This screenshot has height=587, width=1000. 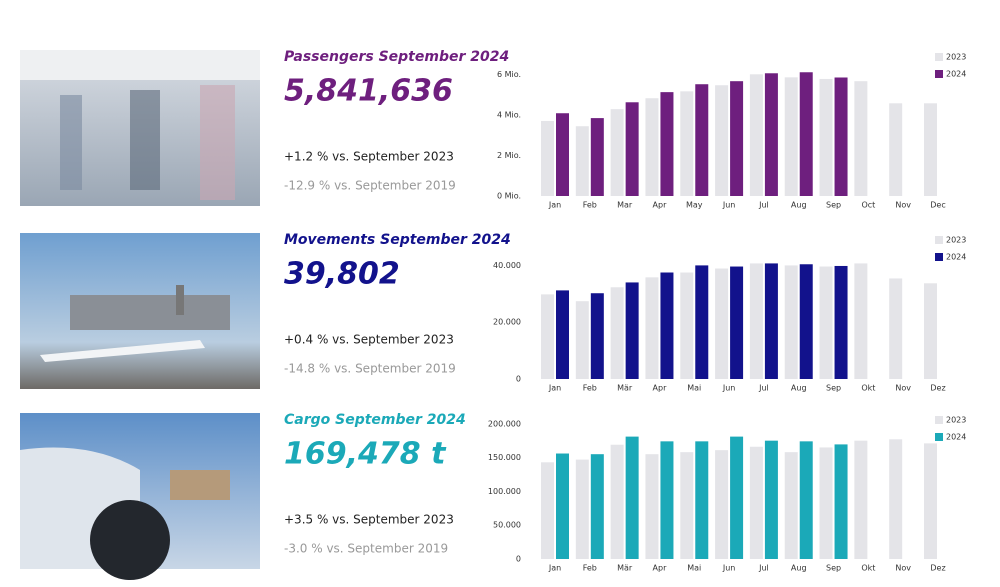 I want to click on y-tick-label: 200.000, so click(x=504, y=423).